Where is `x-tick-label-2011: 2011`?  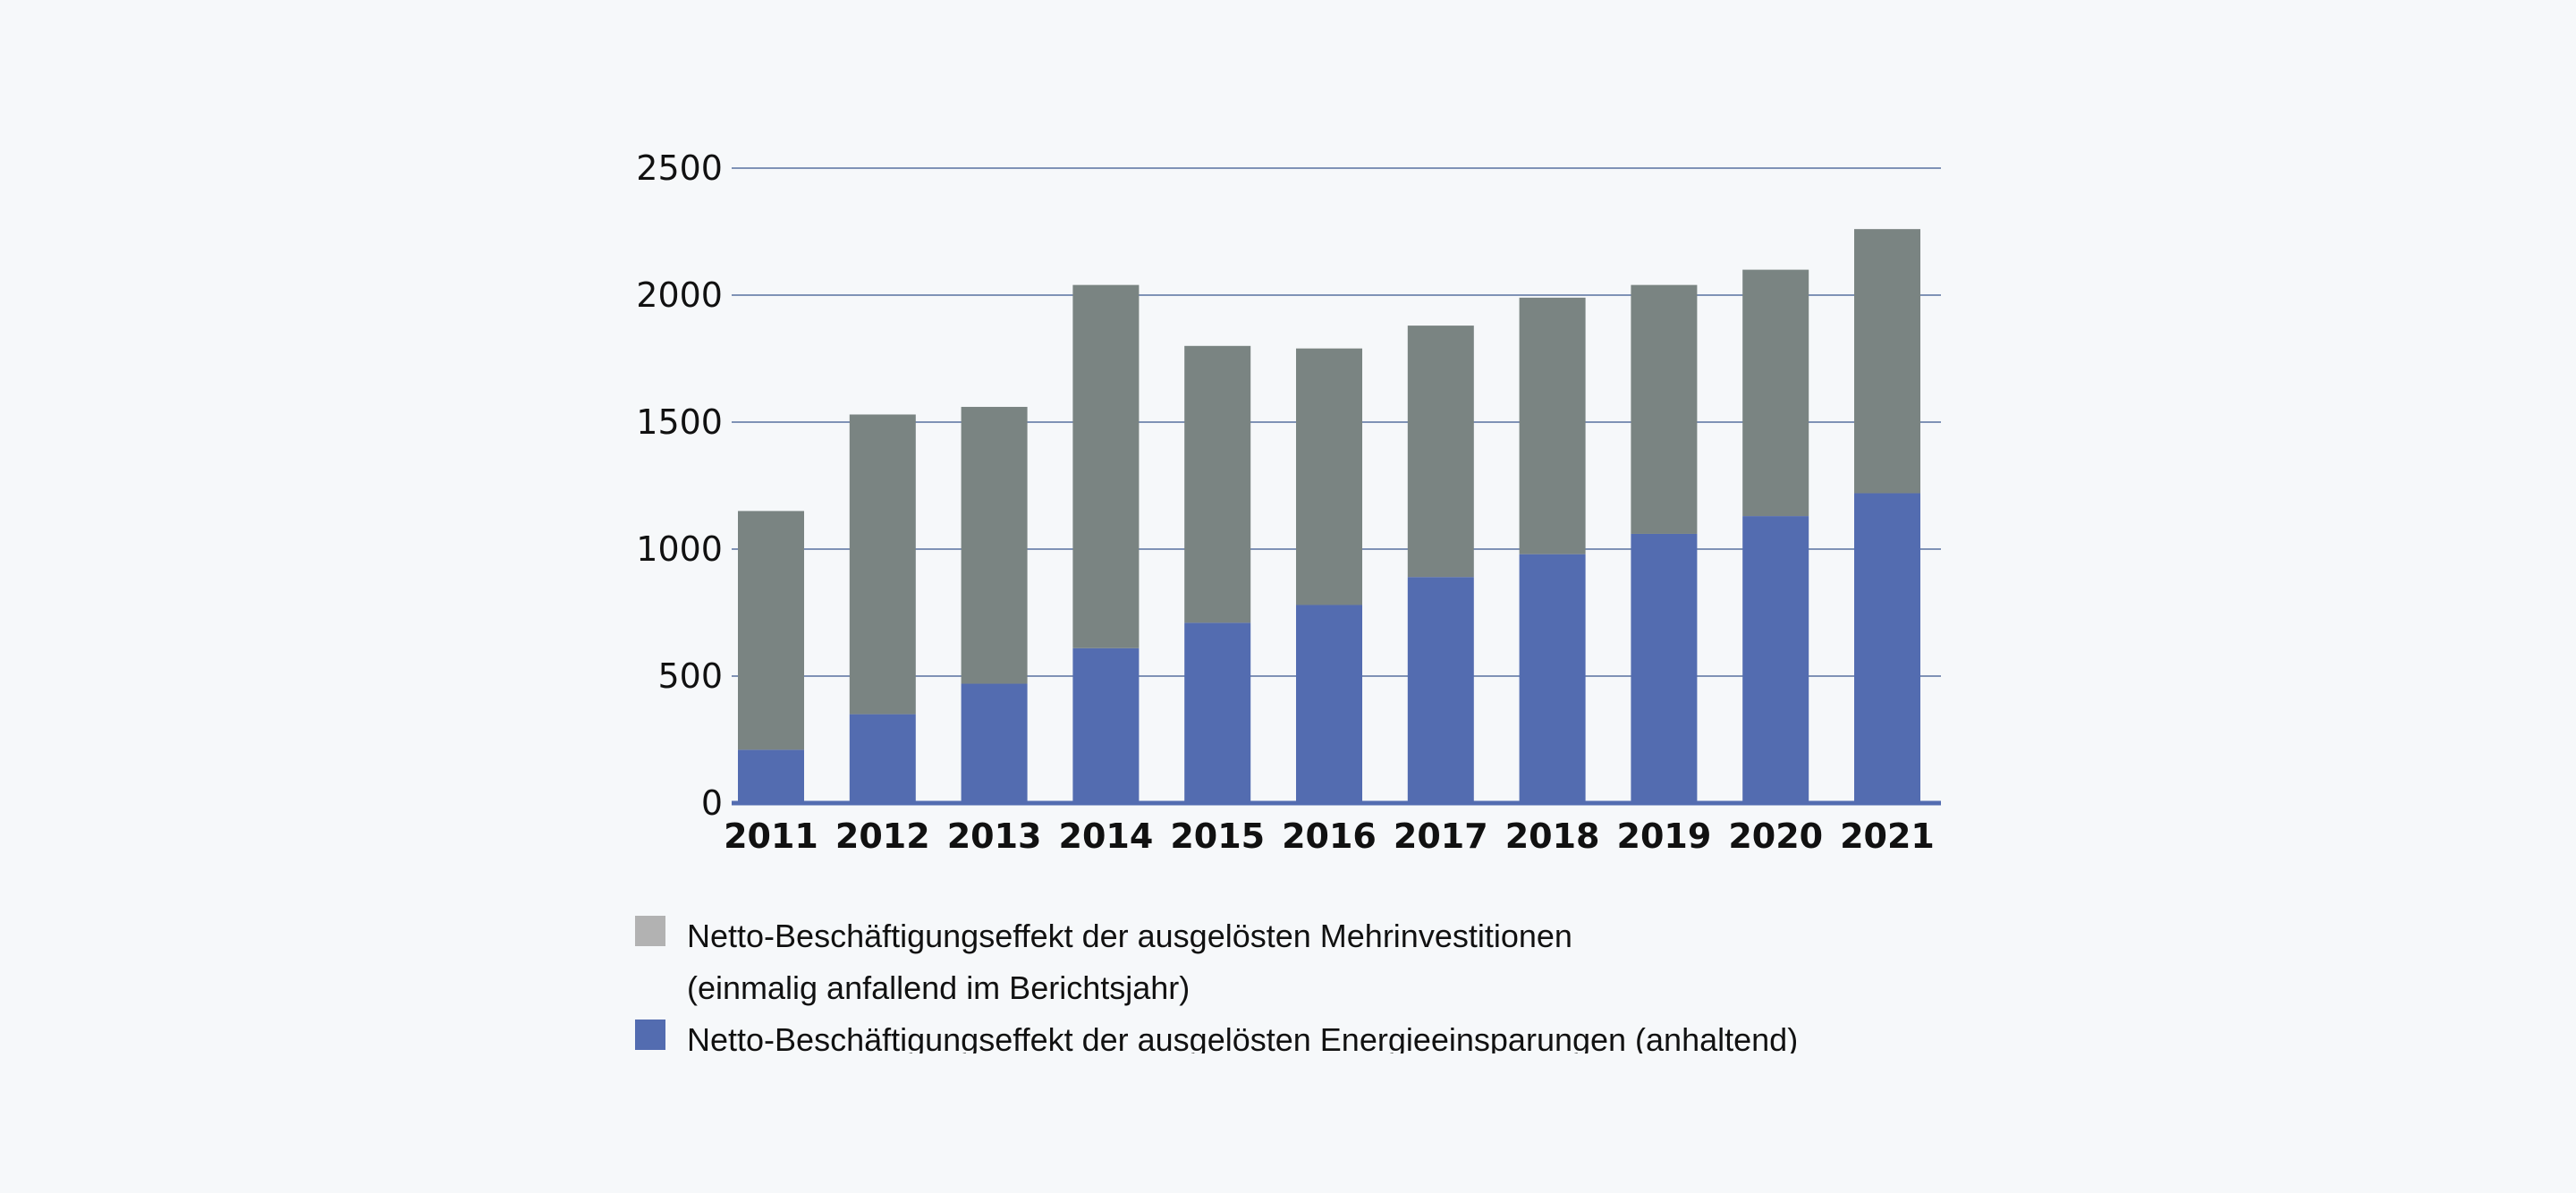
x-tick-label-2011: 2011 is located at coordinates (771, 836).